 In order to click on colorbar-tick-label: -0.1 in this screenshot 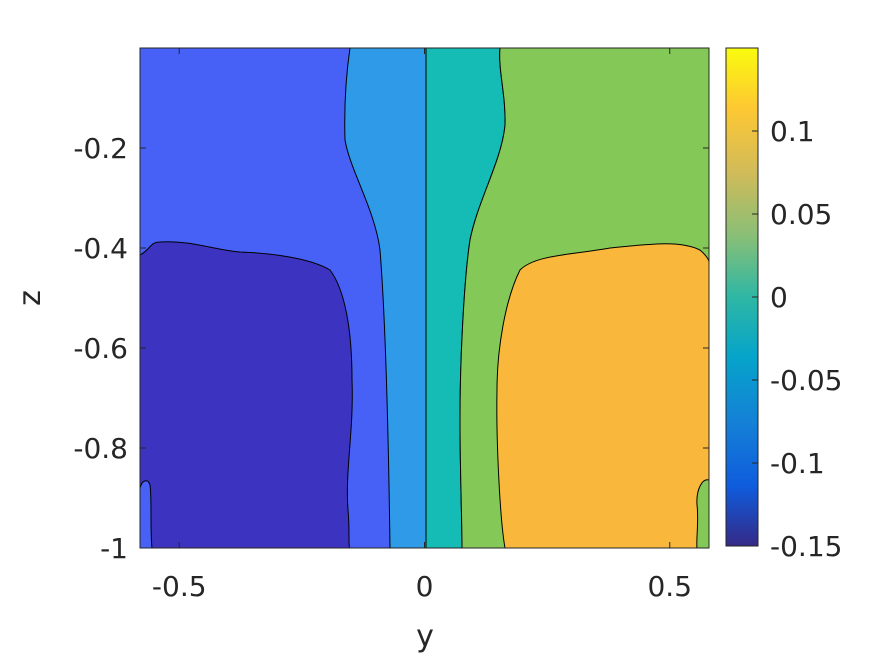, I will do `click(797, 463)`.